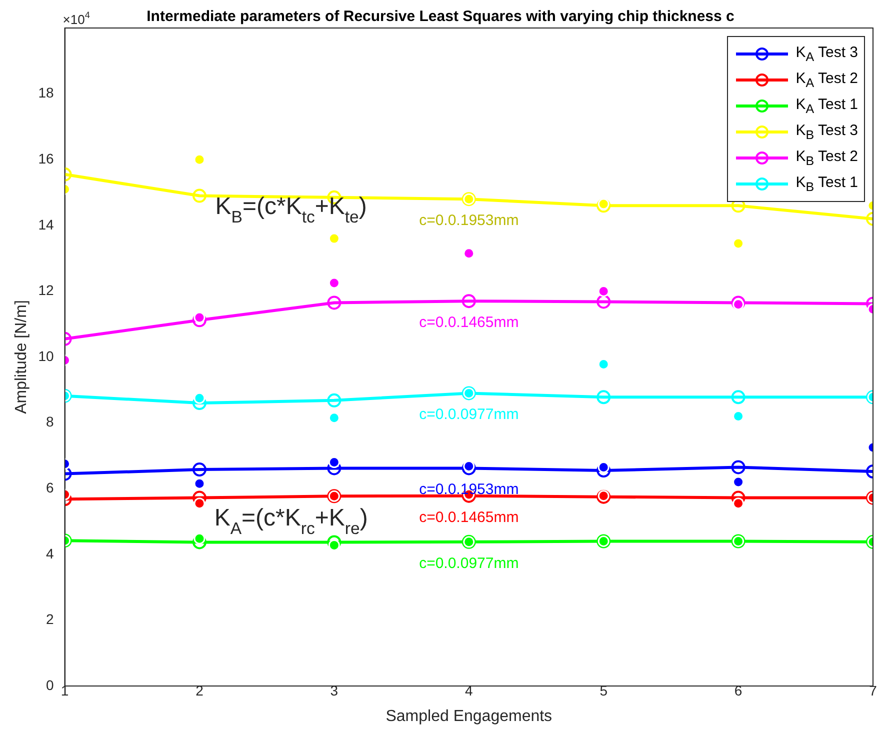 This screenshot has height=738, width=891. Describe the element at coordinates (21, 357) in the screenshot. I see `y-axis-title: Amplitude [N/m]` at that location.